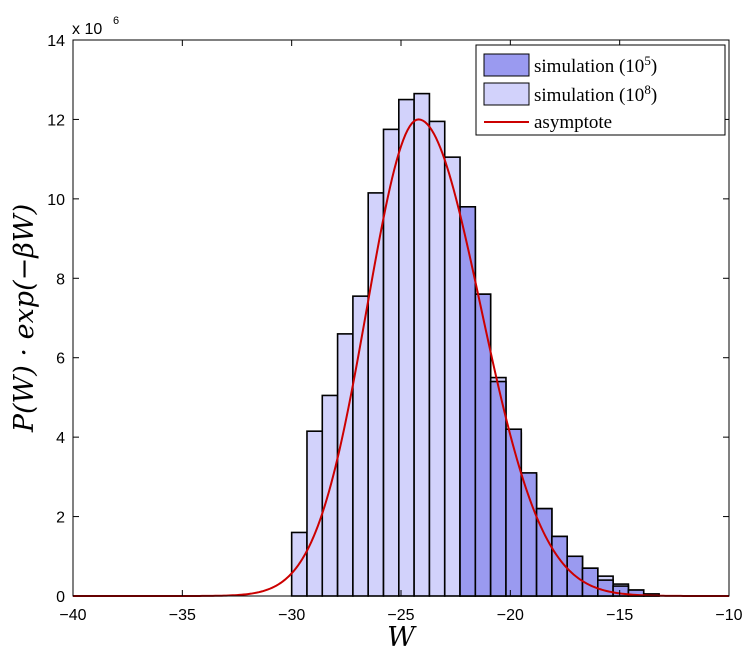 Image resolution: width=747 pixels, height=654 pixels. I want to click on x-tick-label: −35, so click(182, 615).